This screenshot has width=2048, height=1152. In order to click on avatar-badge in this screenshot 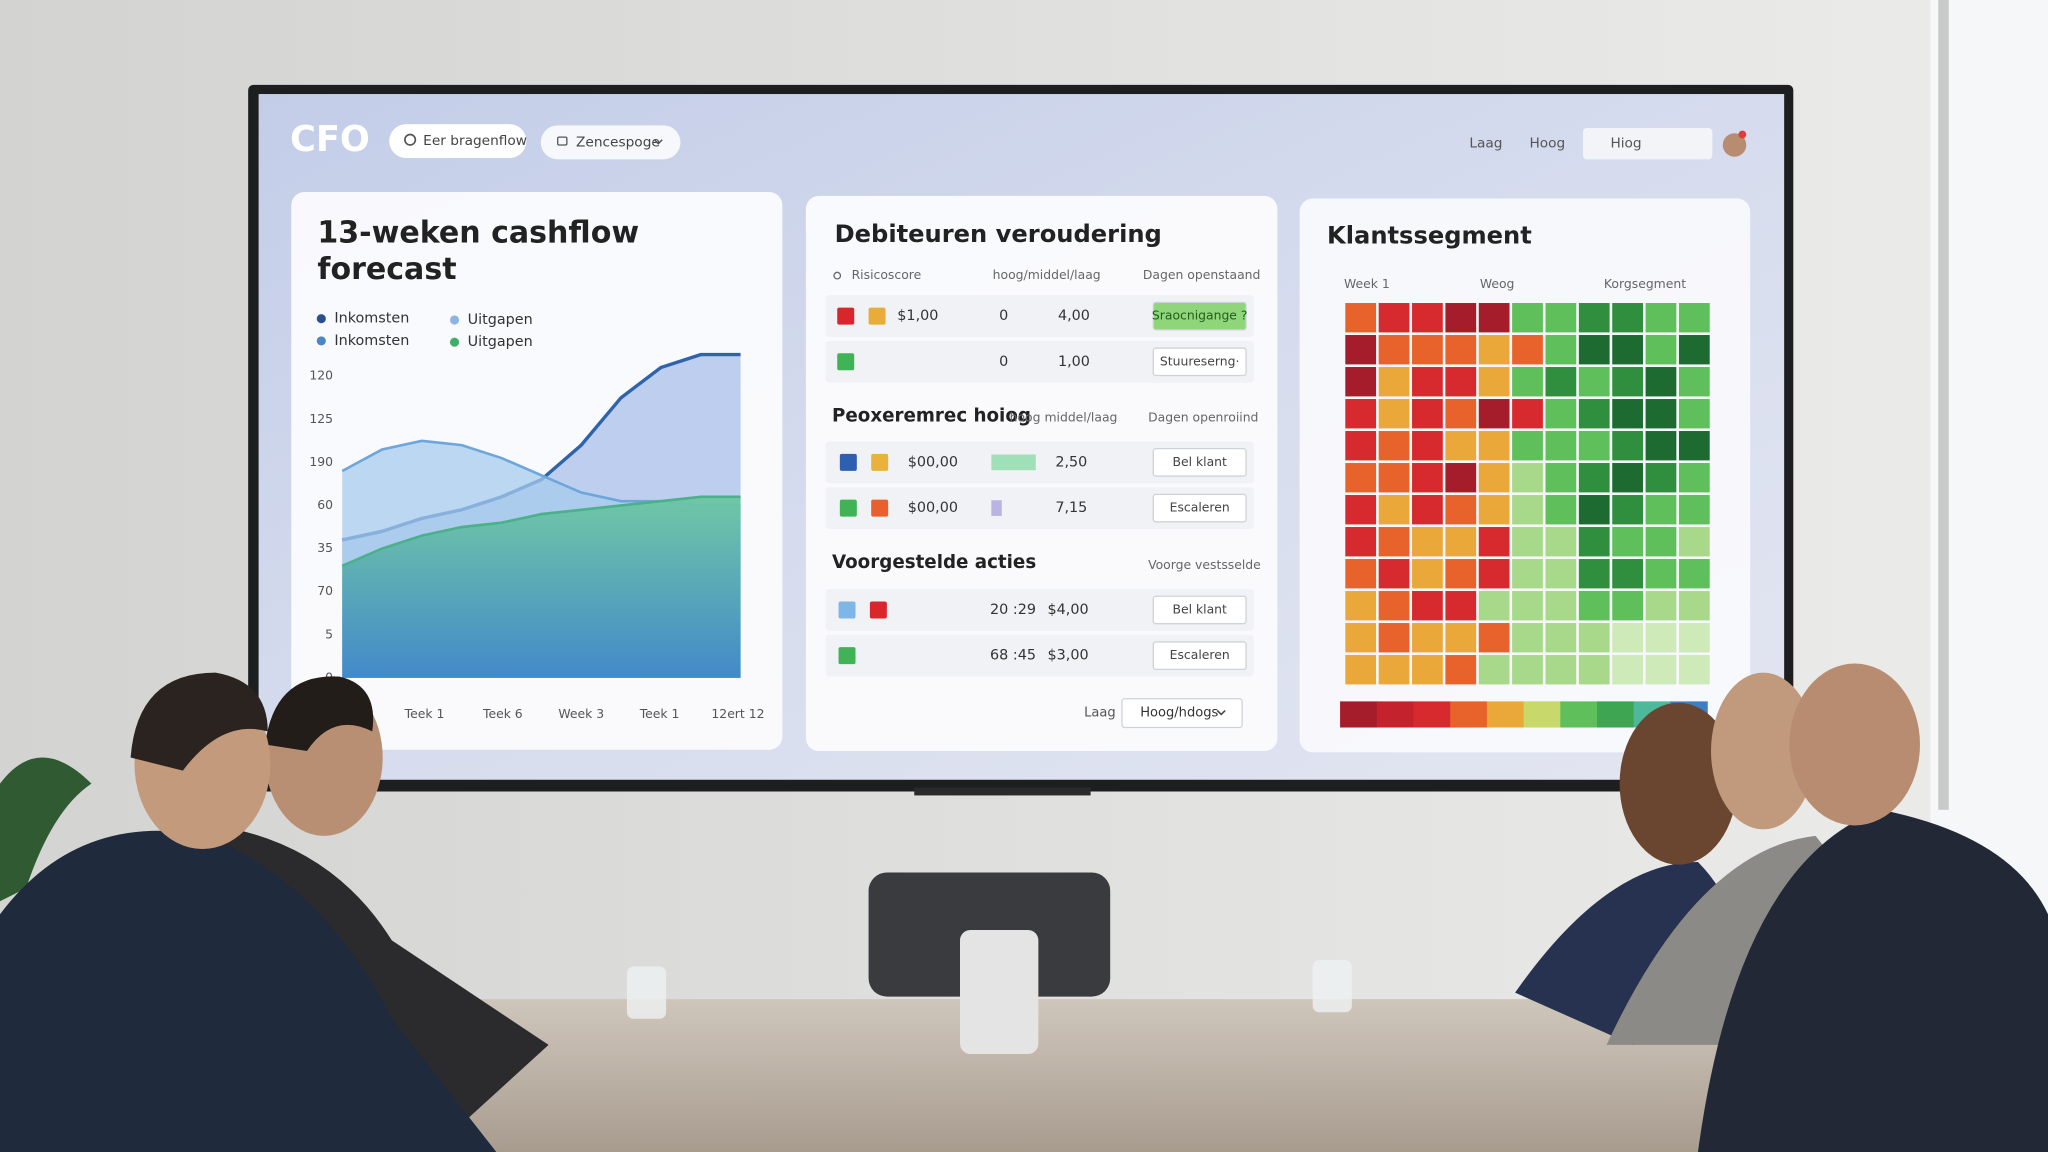, I will do `click(1742, 134)`.